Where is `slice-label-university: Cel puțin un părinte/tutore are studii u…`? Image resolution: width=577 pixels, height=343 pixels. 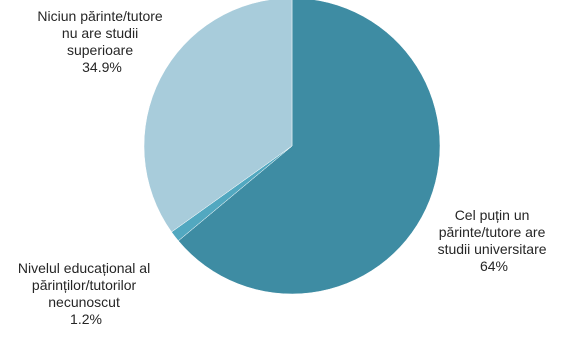
slice-label-university: Cel puțin un părinte/tutore are studii u… is located at coordinates (494, 240).